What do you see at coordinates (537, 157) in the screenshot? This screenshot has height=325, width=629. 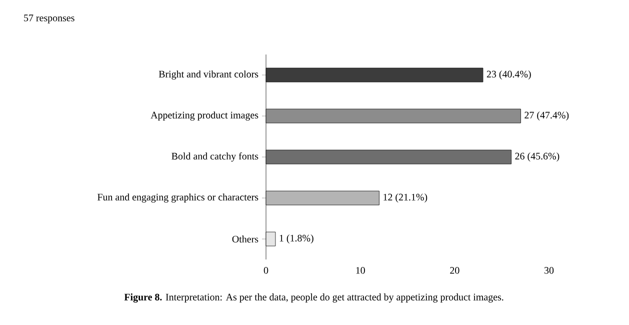 I see `data-label: 26 (45.6%)` at bounding box center [537, 157].